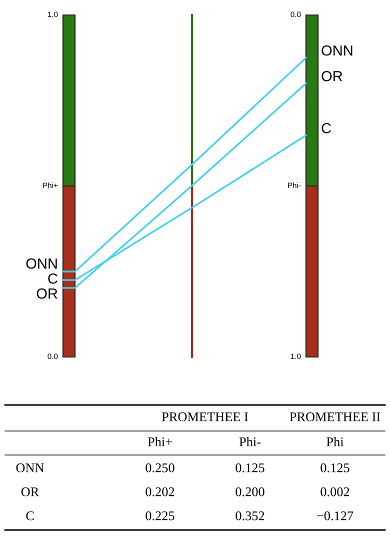 The width and height of the screenshot is (390, 550). Describe the element at coordinates (205, 417) in the screenshot. I see `text: PROMETHEE I` at that location.